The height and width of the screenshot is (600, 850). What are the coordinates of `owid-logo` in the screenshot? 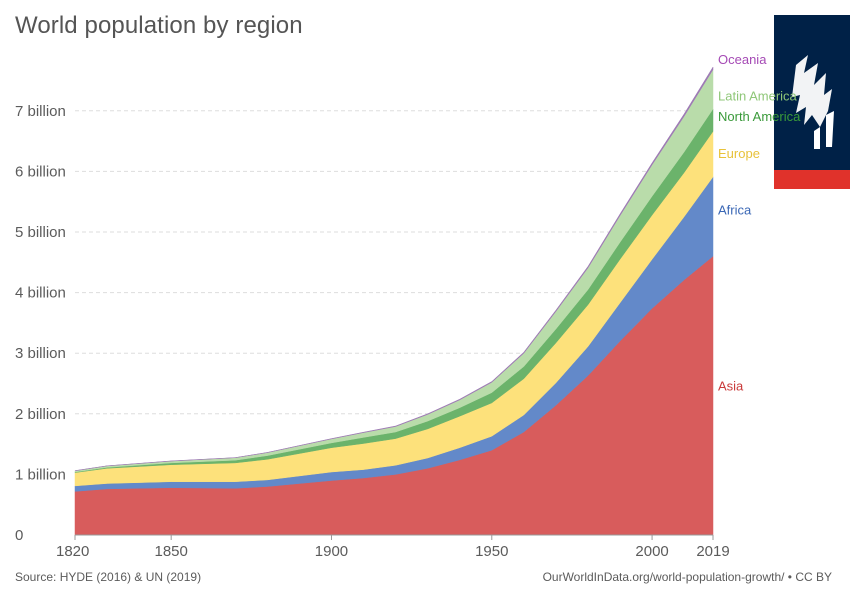 It's located at (812, 102).